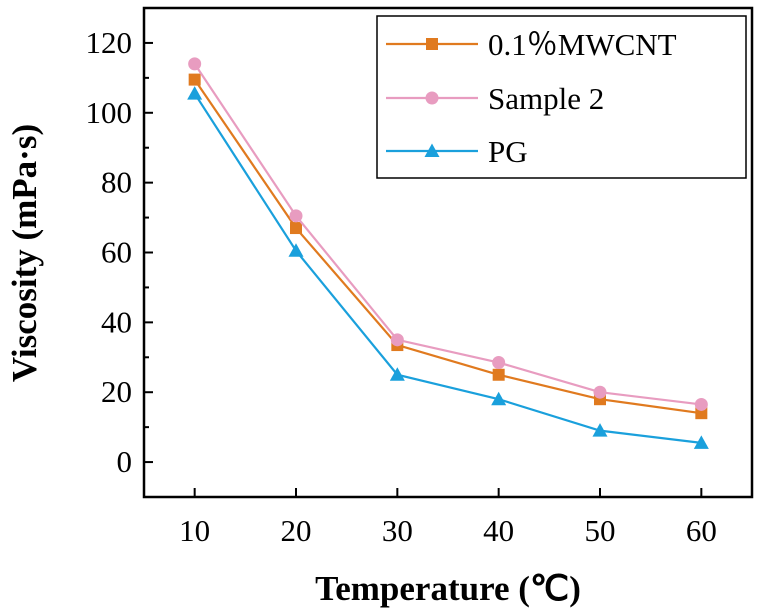 This screenshot has width=760, height=615. What do you see at coordinates (296, 530) in the screenshot?
I see `x-tick-label: 20` at bounding box center [296, 530].